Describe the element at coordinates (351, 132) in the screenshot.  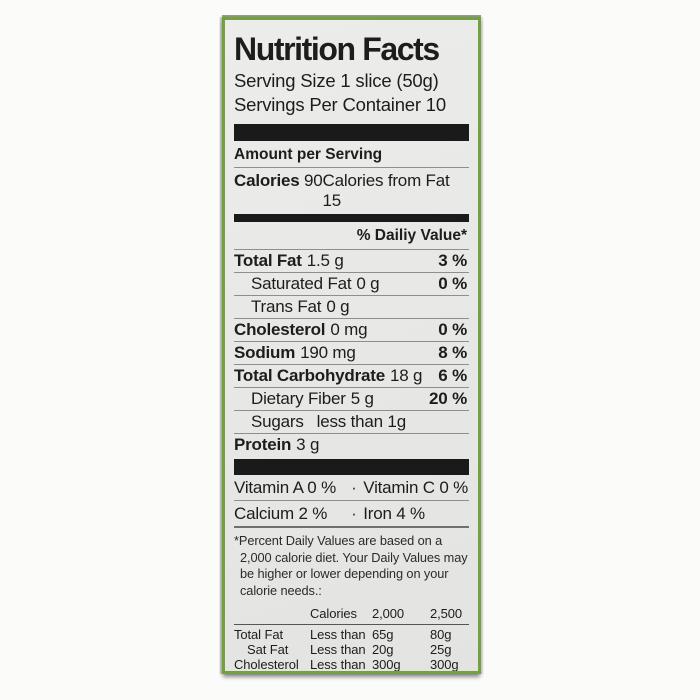
I see `divider-bar-top` at that location.